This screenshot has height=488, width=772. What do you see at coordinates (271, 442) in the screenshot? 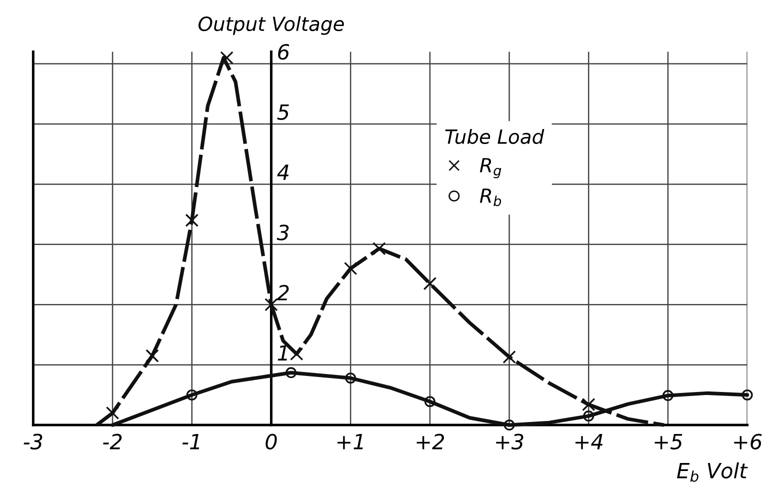
I see `x-tick-label: 0` at bounding box center [271, 442].